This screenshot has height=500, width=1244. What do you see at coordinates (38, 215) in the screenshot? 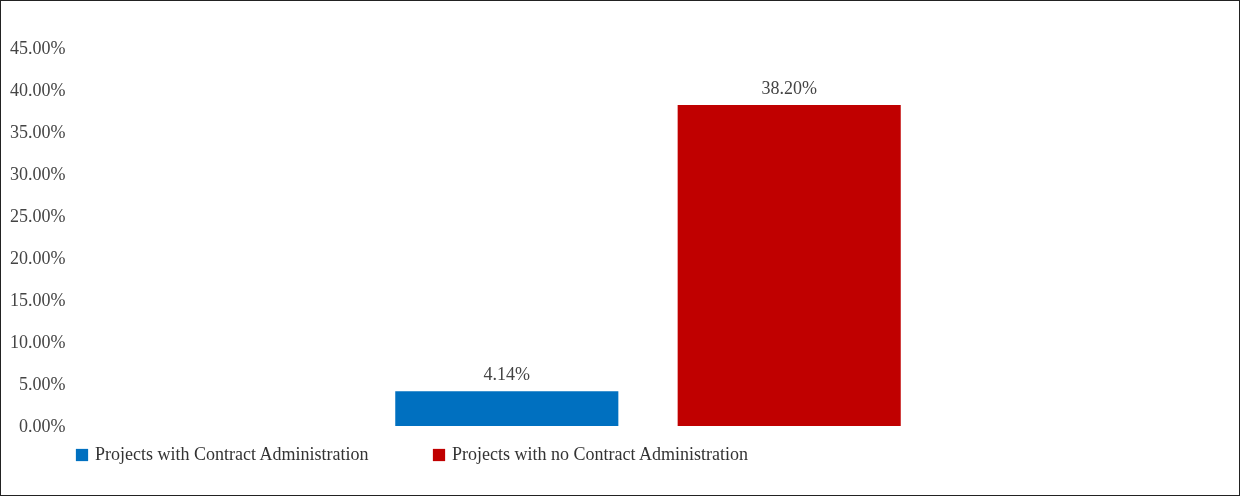
I see `y-tick-label: 25.00%` at bounding box center [38, 215].